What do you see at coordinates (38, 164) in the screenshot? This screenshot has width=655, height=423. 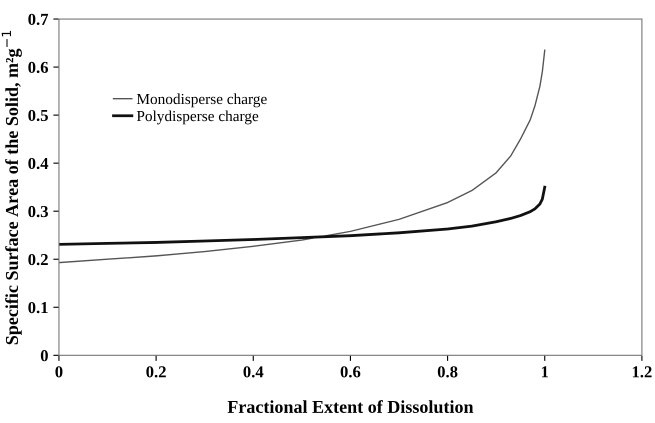 I see `y-tick-label: 0.4` at bounding box center [38, 164].